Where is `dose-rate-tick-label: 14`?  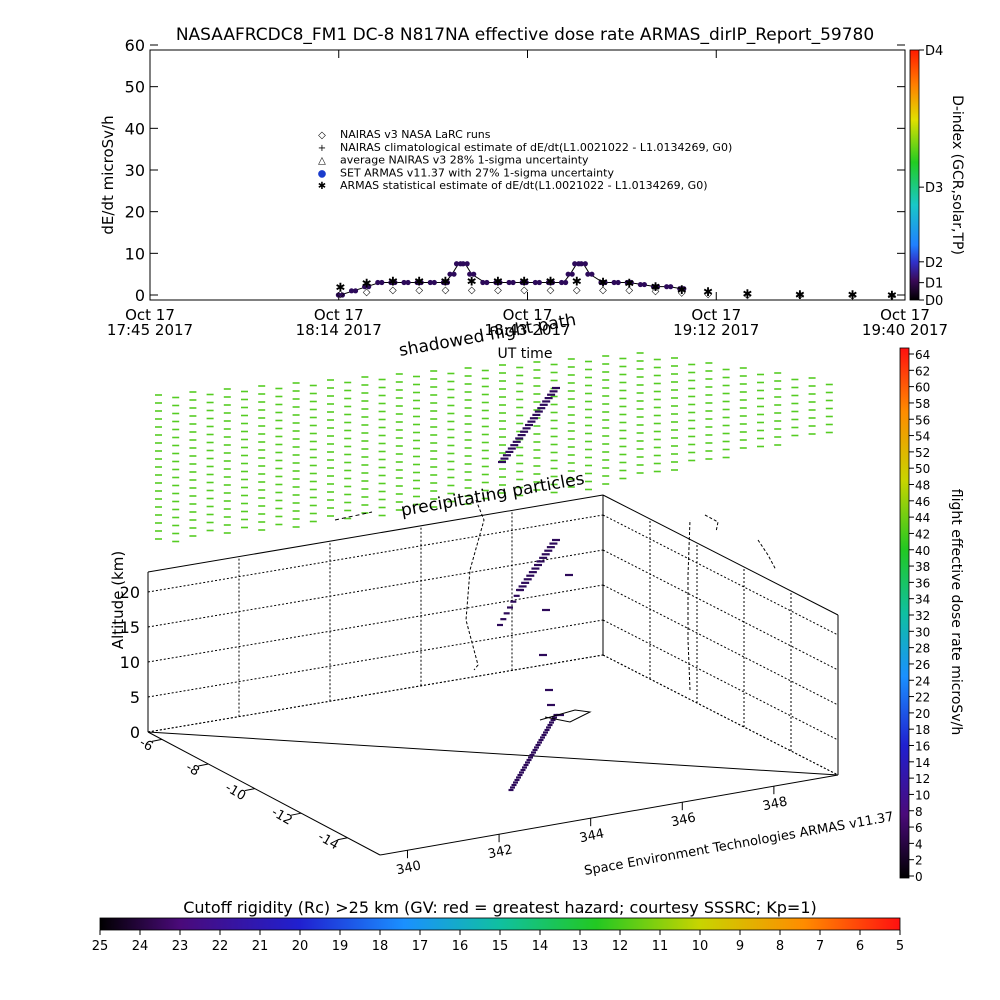
dose-rate-tick-label: 14 is located at coordinates (922, 763).